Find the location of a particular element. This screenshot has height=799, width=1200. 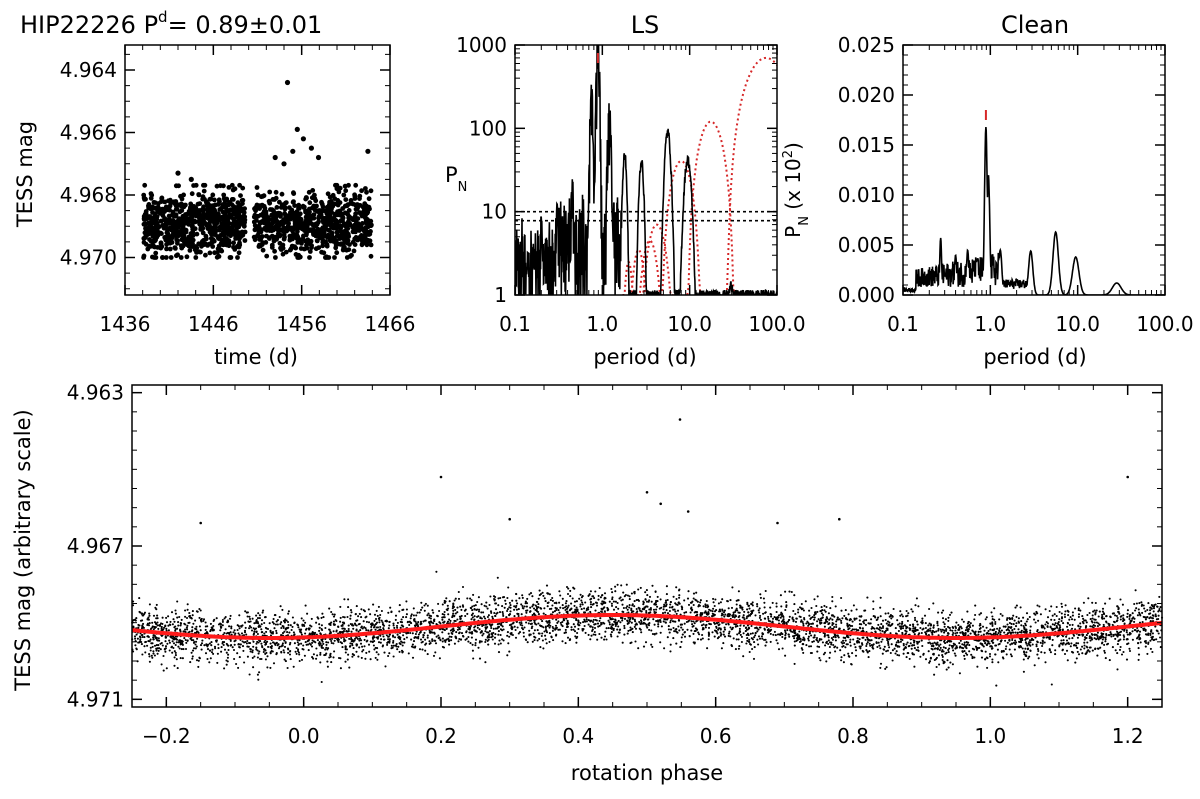

x-tick-label: 1.0 is located at coordinates (602, 324).